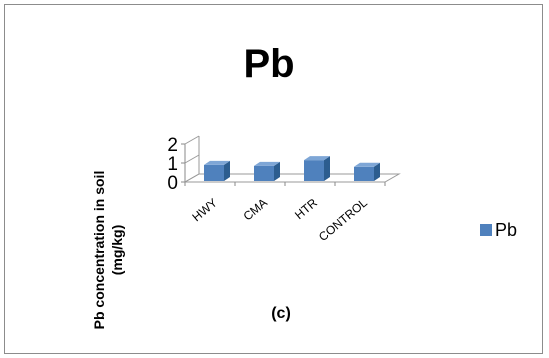 Image resolution: width=549 pixels, height=358 pixels. What do you see at coordinates (268, 64) in the screenshot?
I see `chart-title: Pb` at bounding box center [268, 64].